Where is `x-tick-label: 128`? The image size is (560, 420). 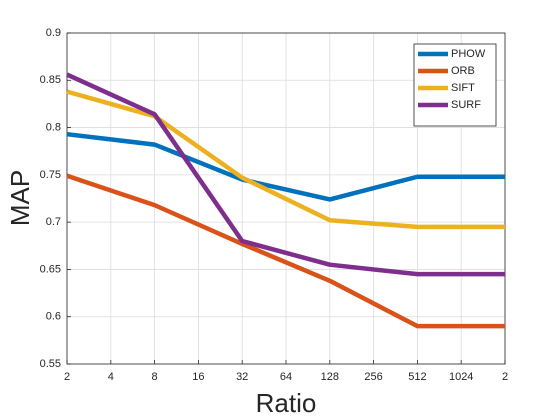
x-tick-label: 128 is located at coordinates (330, 377).